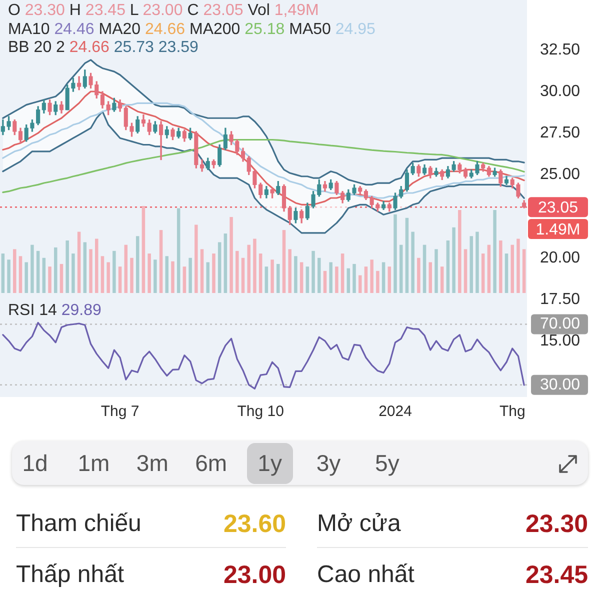 This screenshot has height=600, width=600. I want to click on text: 1m, so click(94, 463).